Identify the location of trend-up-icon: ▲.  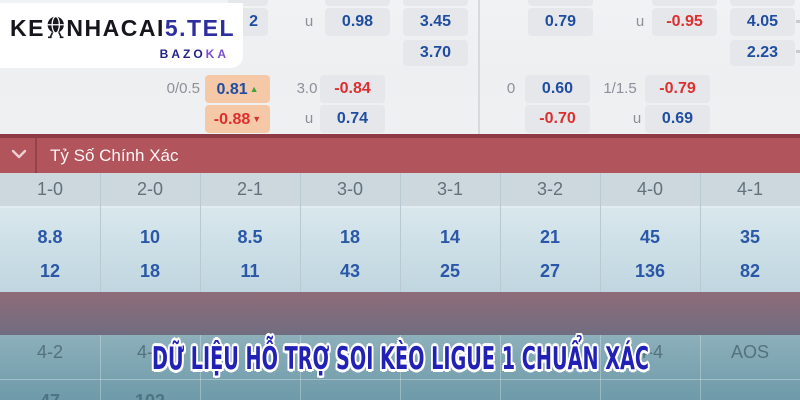
(254, 89).